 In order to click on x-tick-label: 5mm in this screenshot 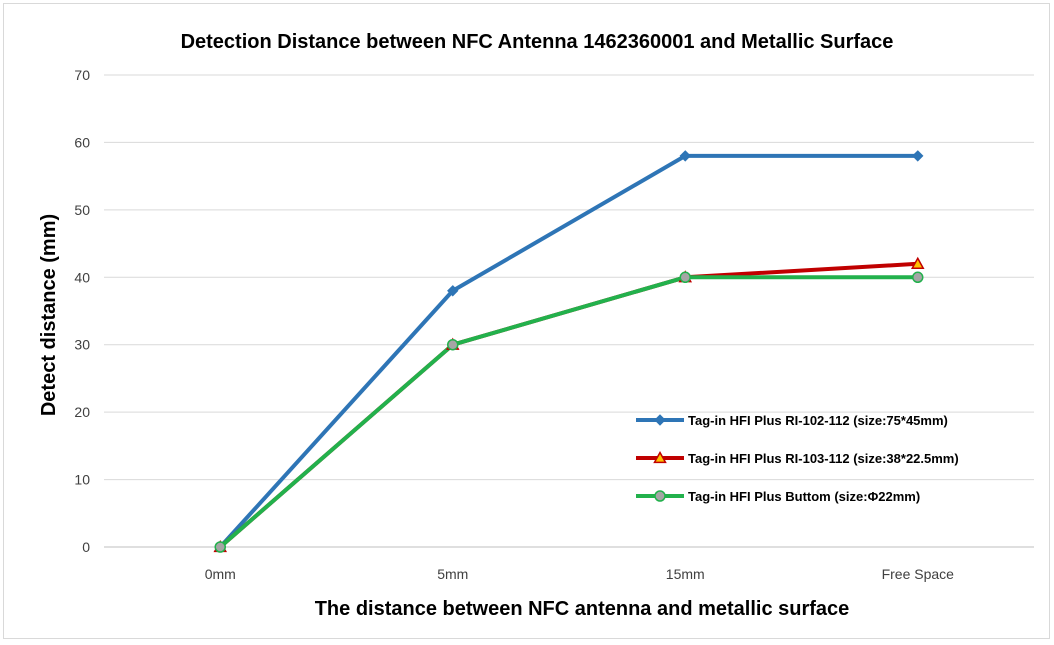, I will do `click(452, 574)`.